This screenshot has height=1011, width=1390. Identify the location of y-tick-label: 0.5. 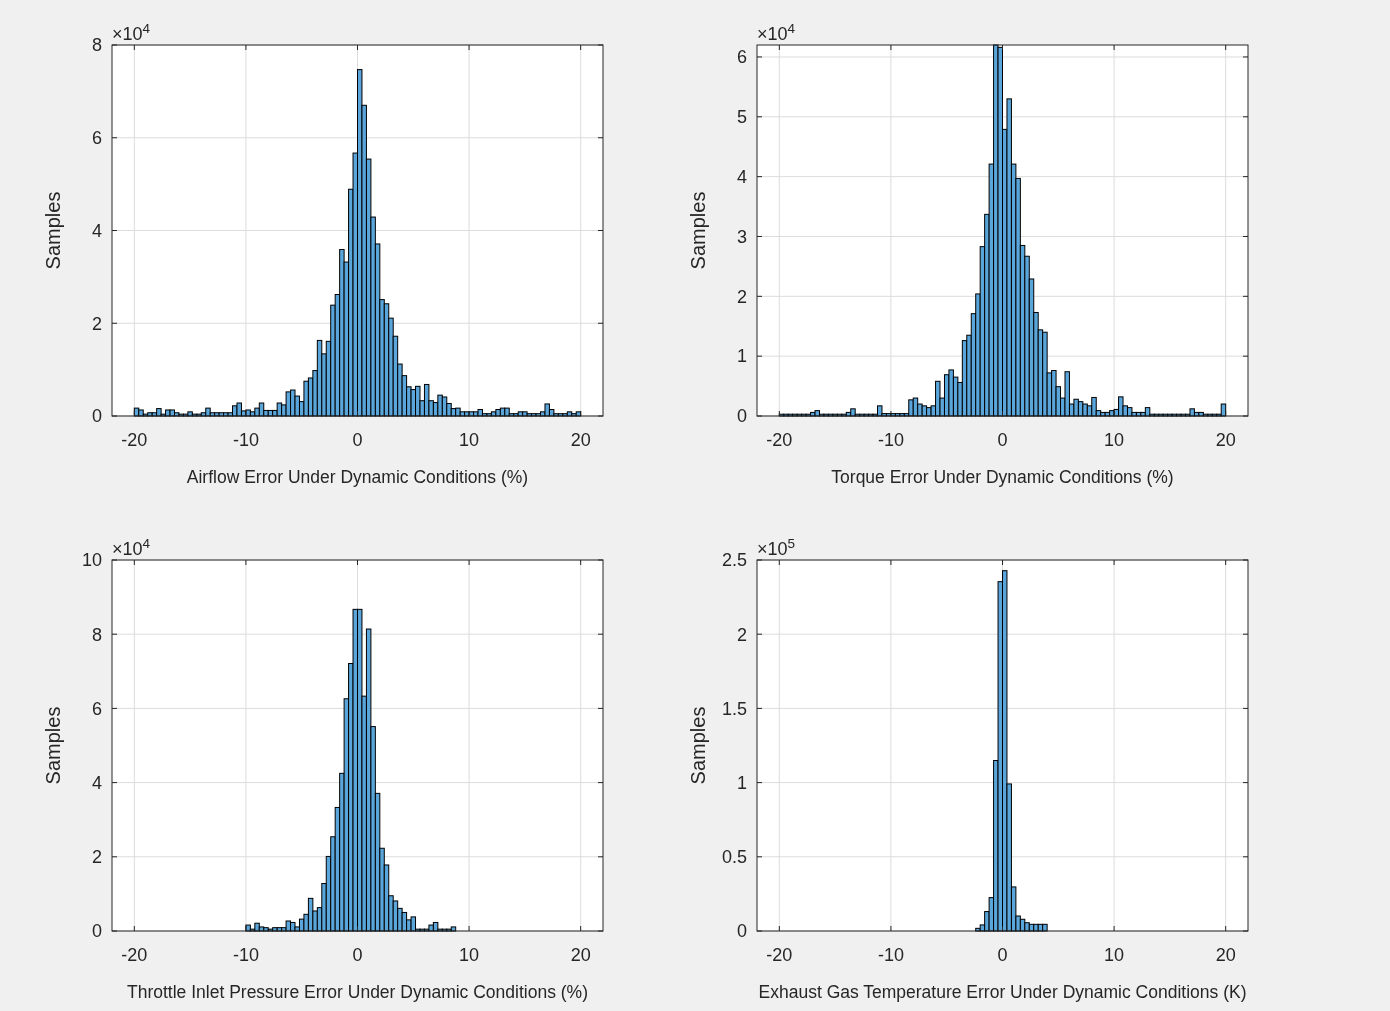
(734, 857).